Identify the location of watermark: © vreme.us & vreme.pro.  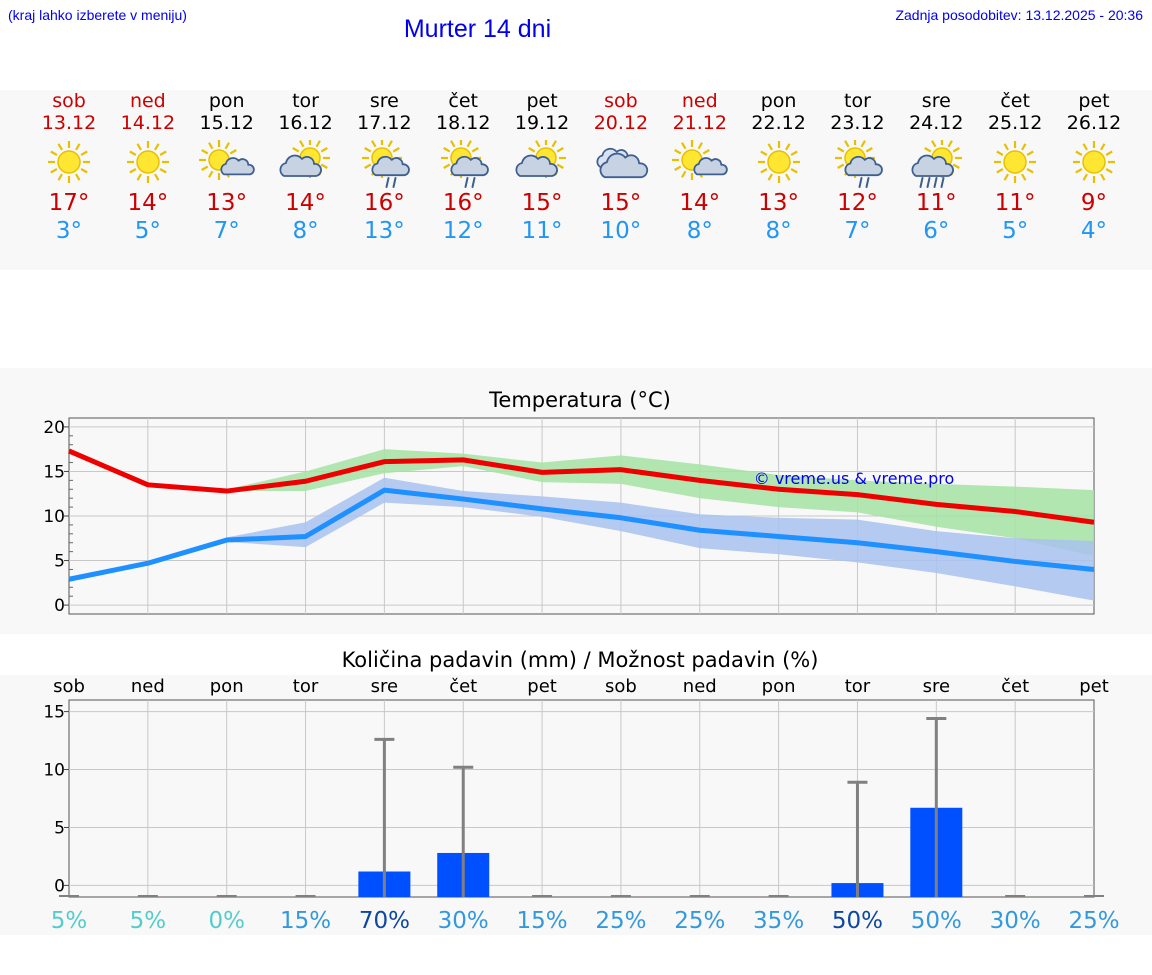
(854, 478).